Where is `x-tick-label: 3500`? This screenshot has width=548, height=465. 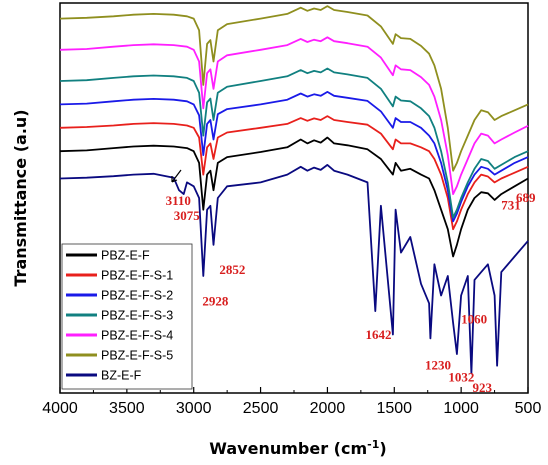
x-tick-label: 3500 is located at coordinates (127, 408).